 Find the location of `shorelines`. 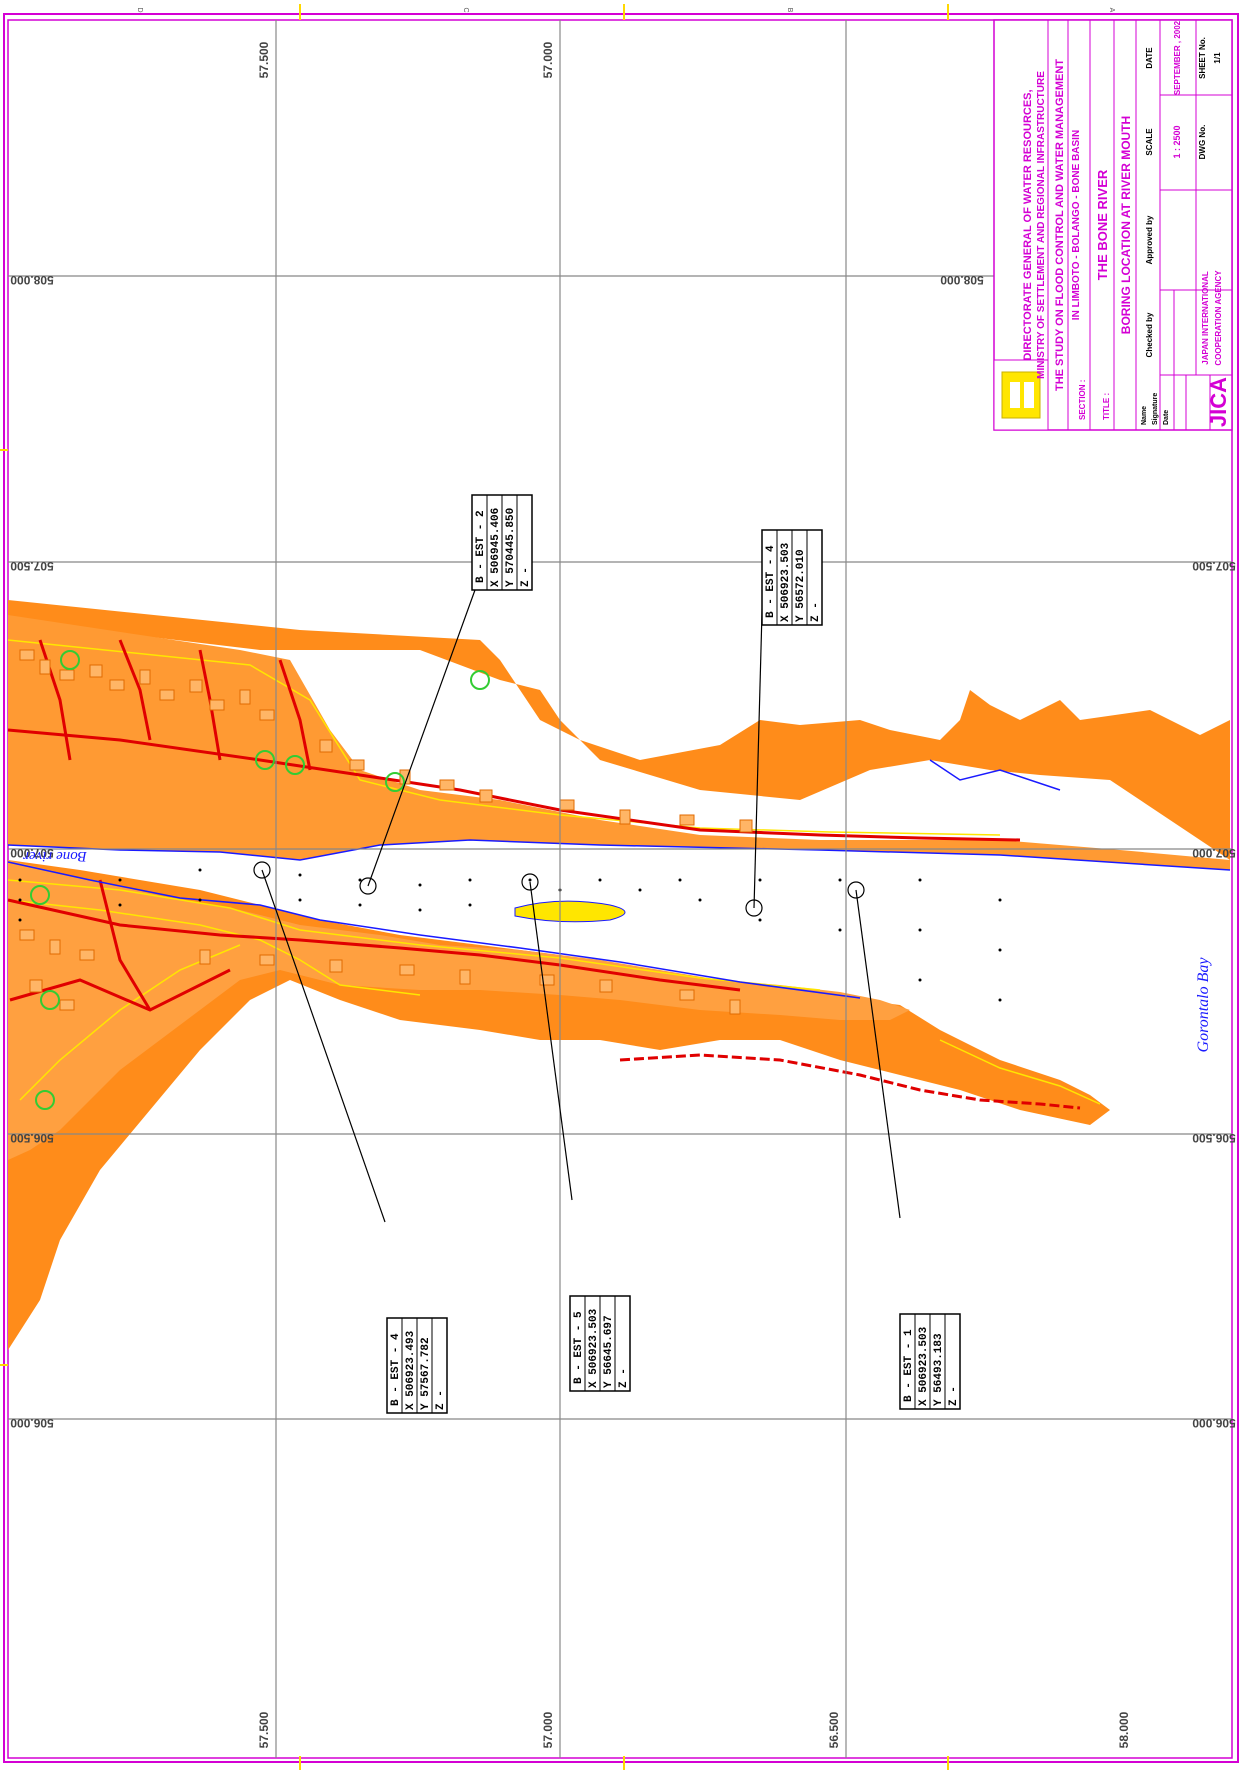

shorelines is located at coordinates (619, 879).